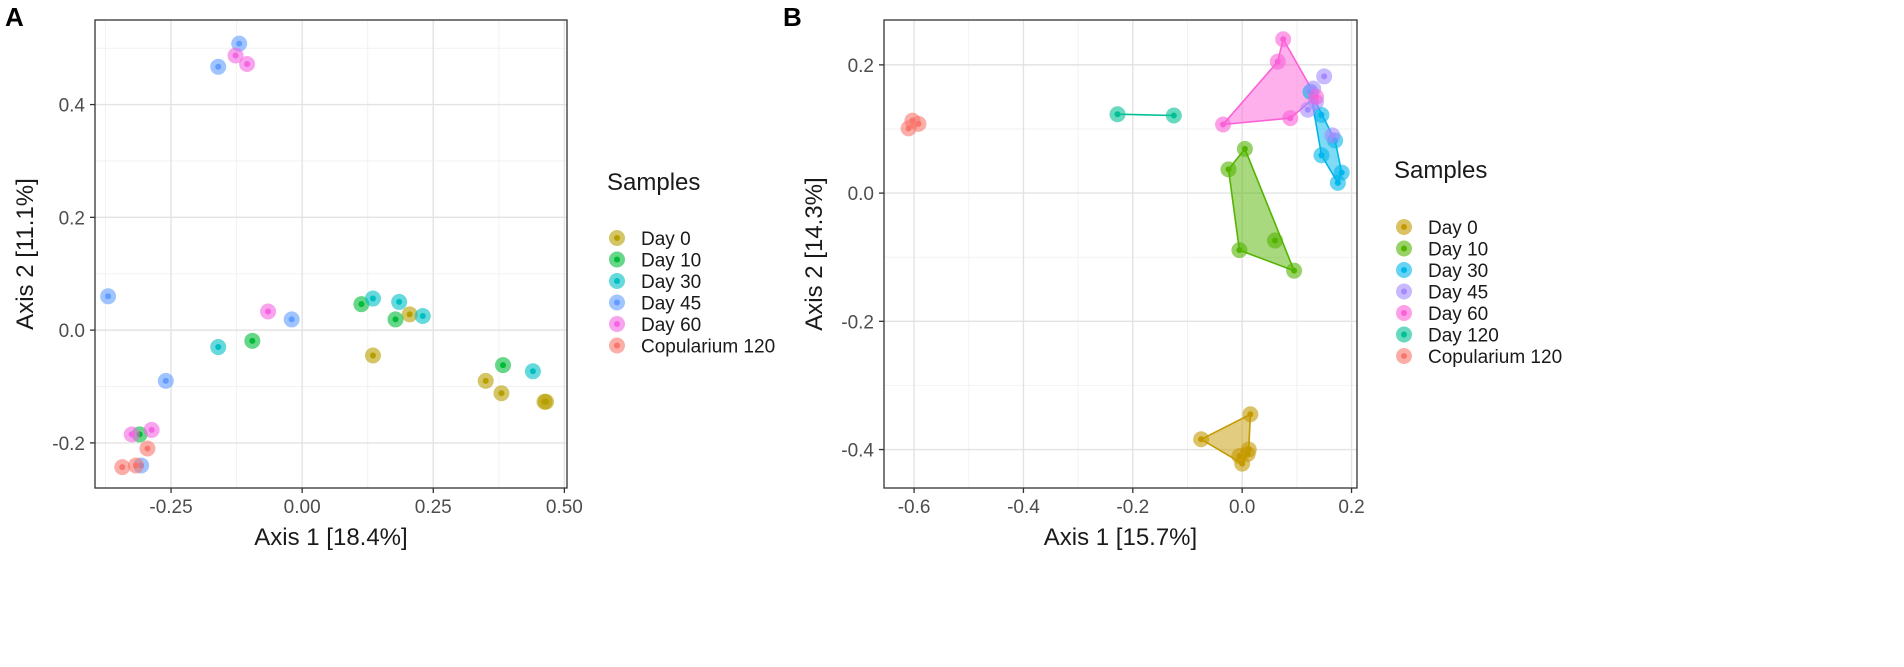 The height and width of the screenshot is (667, 1904). What do you see at coordinates (1351, 507) in the screenshot?
I see `x-tick-label: 0.2` at bounding box center [1351, 507].